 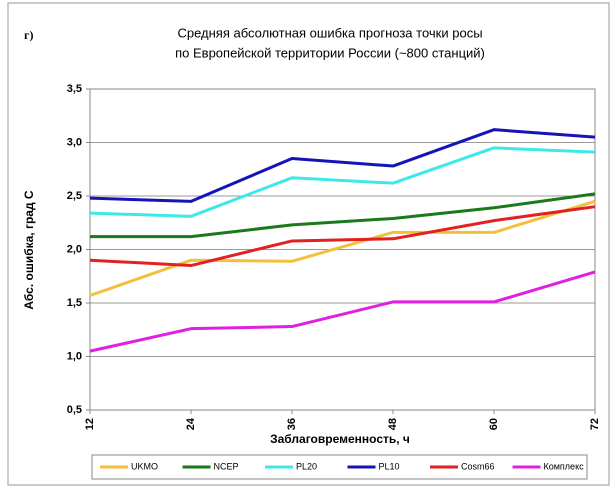 What do you see at coordinates (339, 467) in the screenshot?
I see `legend-box` at bounding box center [339, 467].